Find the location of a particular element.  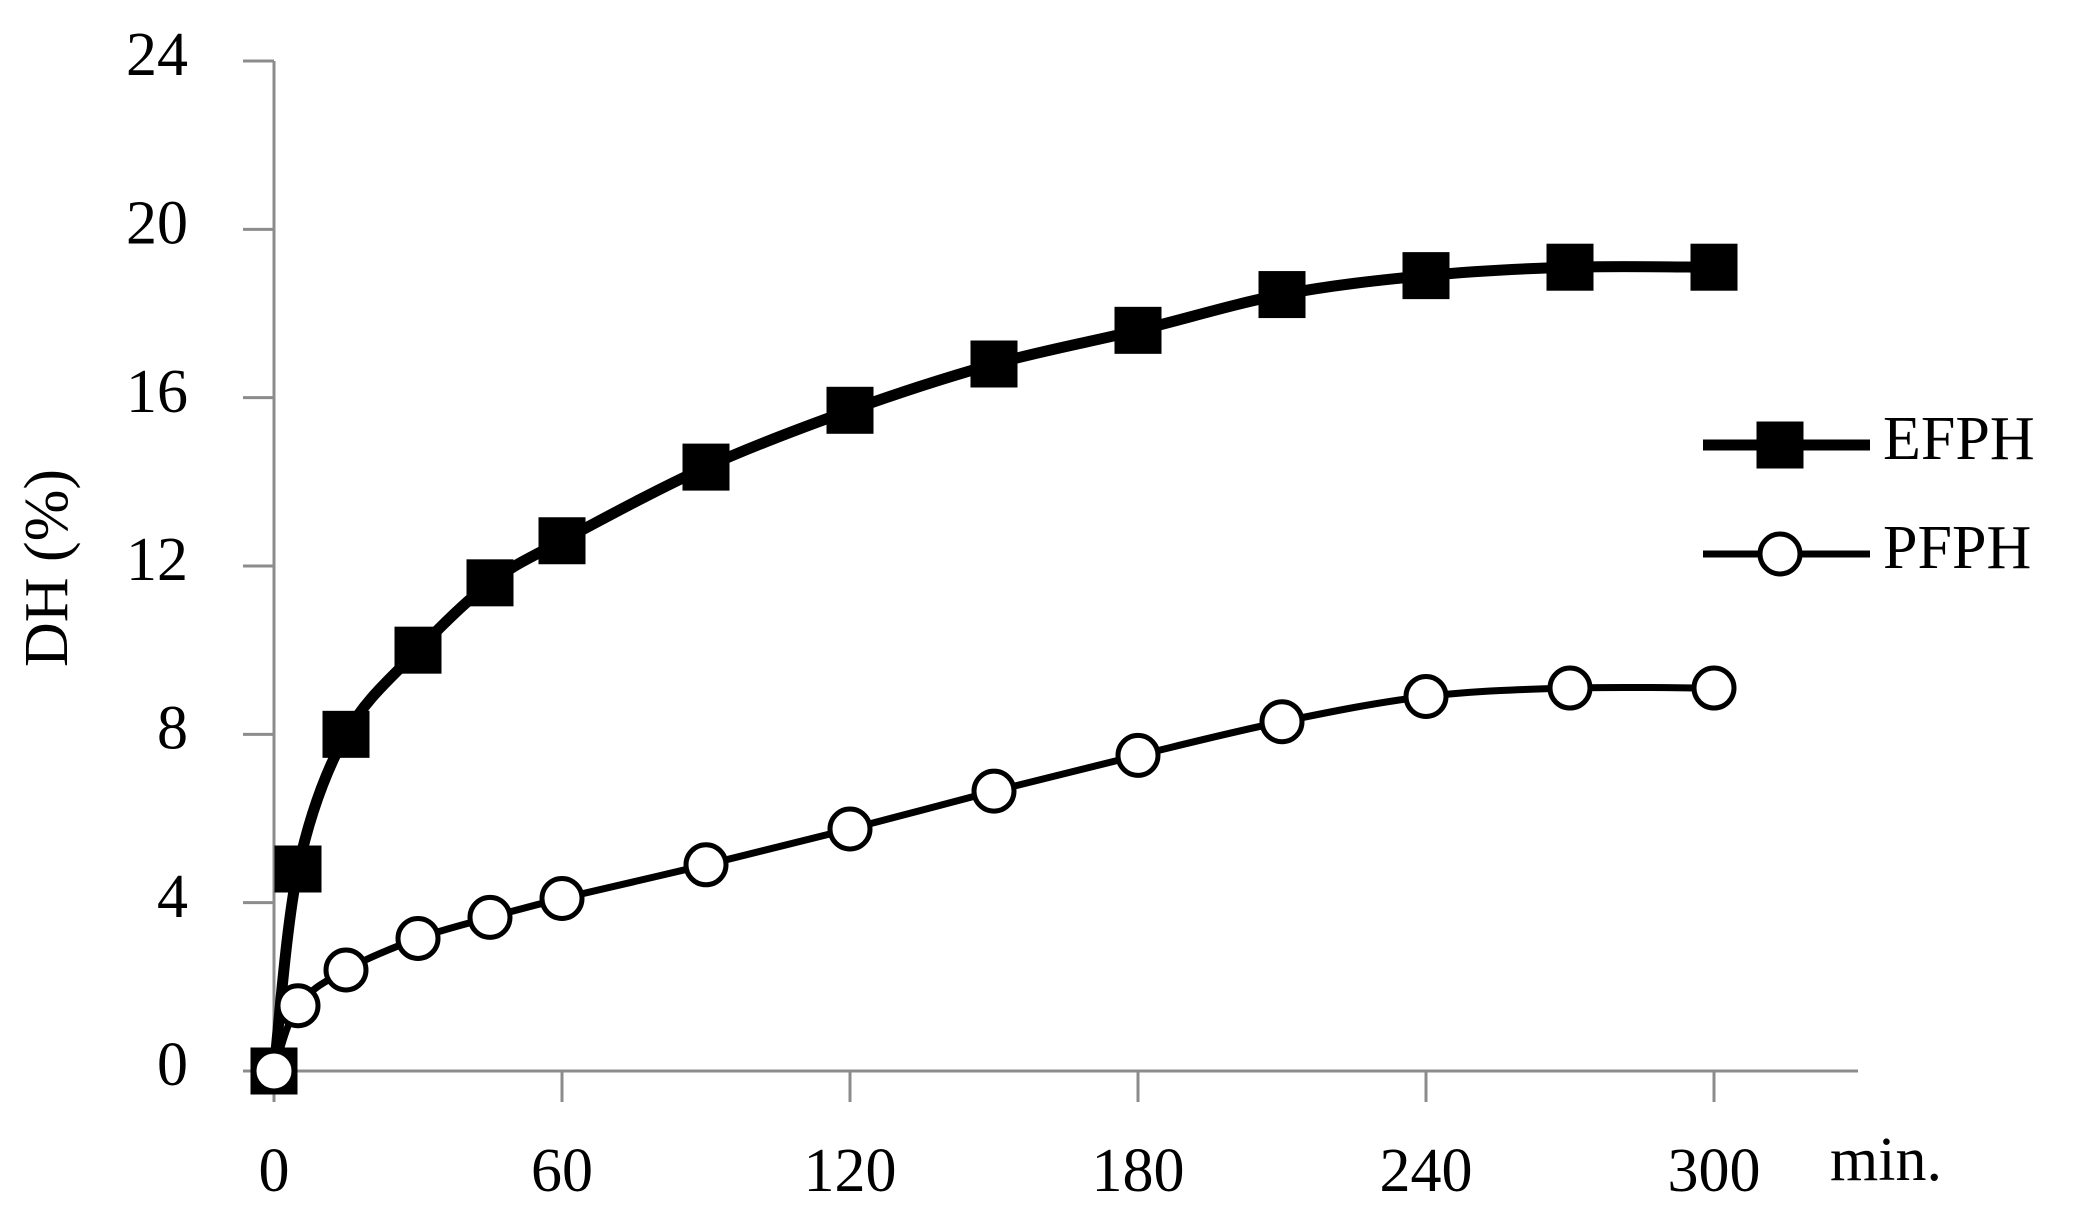

y-tick-label: 16 is located at coordinates (157, 392).